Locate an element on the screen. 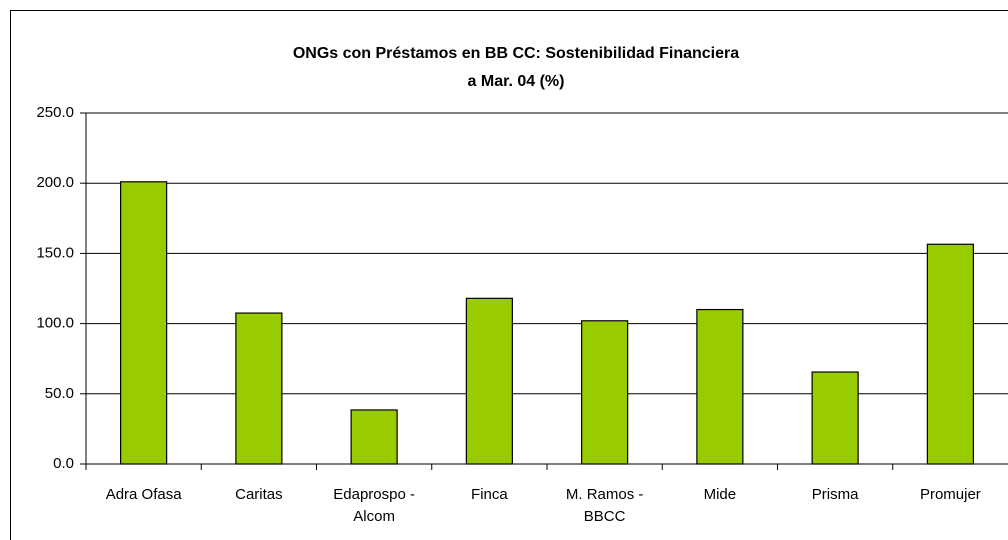 Image resolution: width=1008 pixels, height=540 pixels. x-tick-label: Prisma is located at coordinates (835, 494).